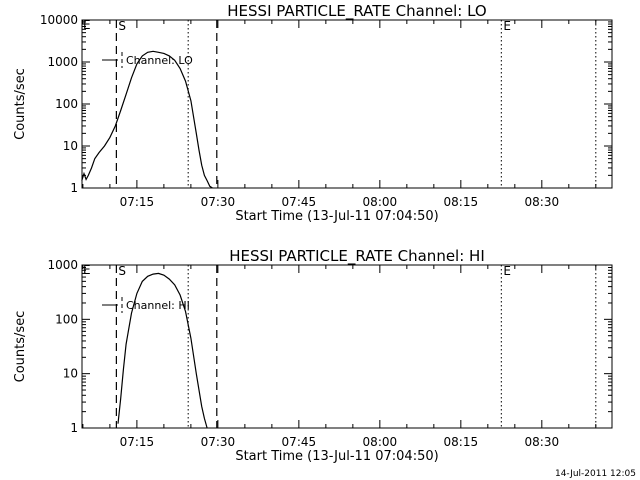  What do you see at coordinates (158, 305) in the screenshot?
I see `legend-label: Channel: HI` at bounding box center [158, 305].